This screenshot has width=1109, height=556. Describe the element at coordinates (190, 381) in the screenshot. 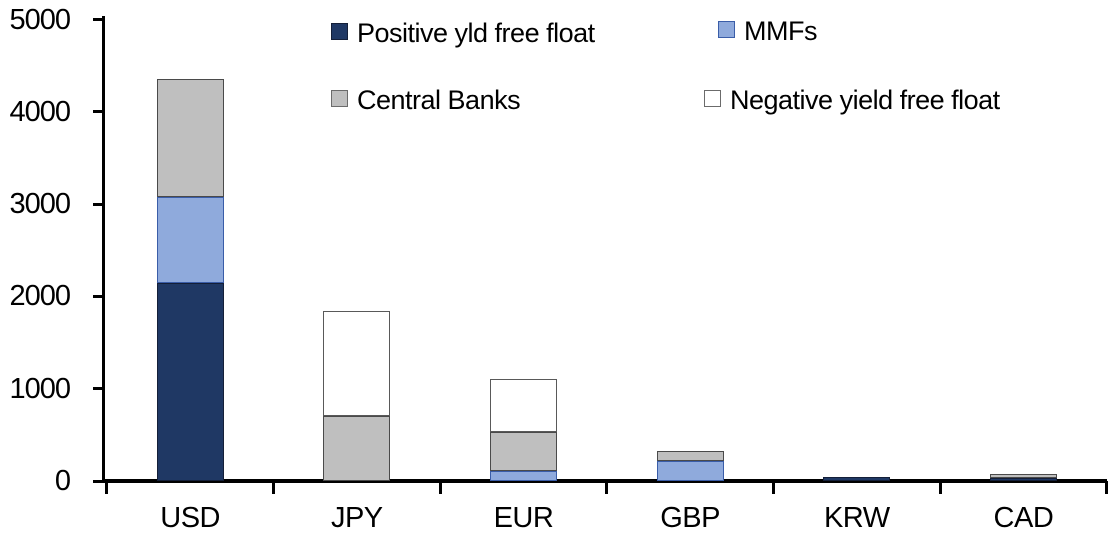

I see `bar-usd-positive-yld-free-float` at that location.